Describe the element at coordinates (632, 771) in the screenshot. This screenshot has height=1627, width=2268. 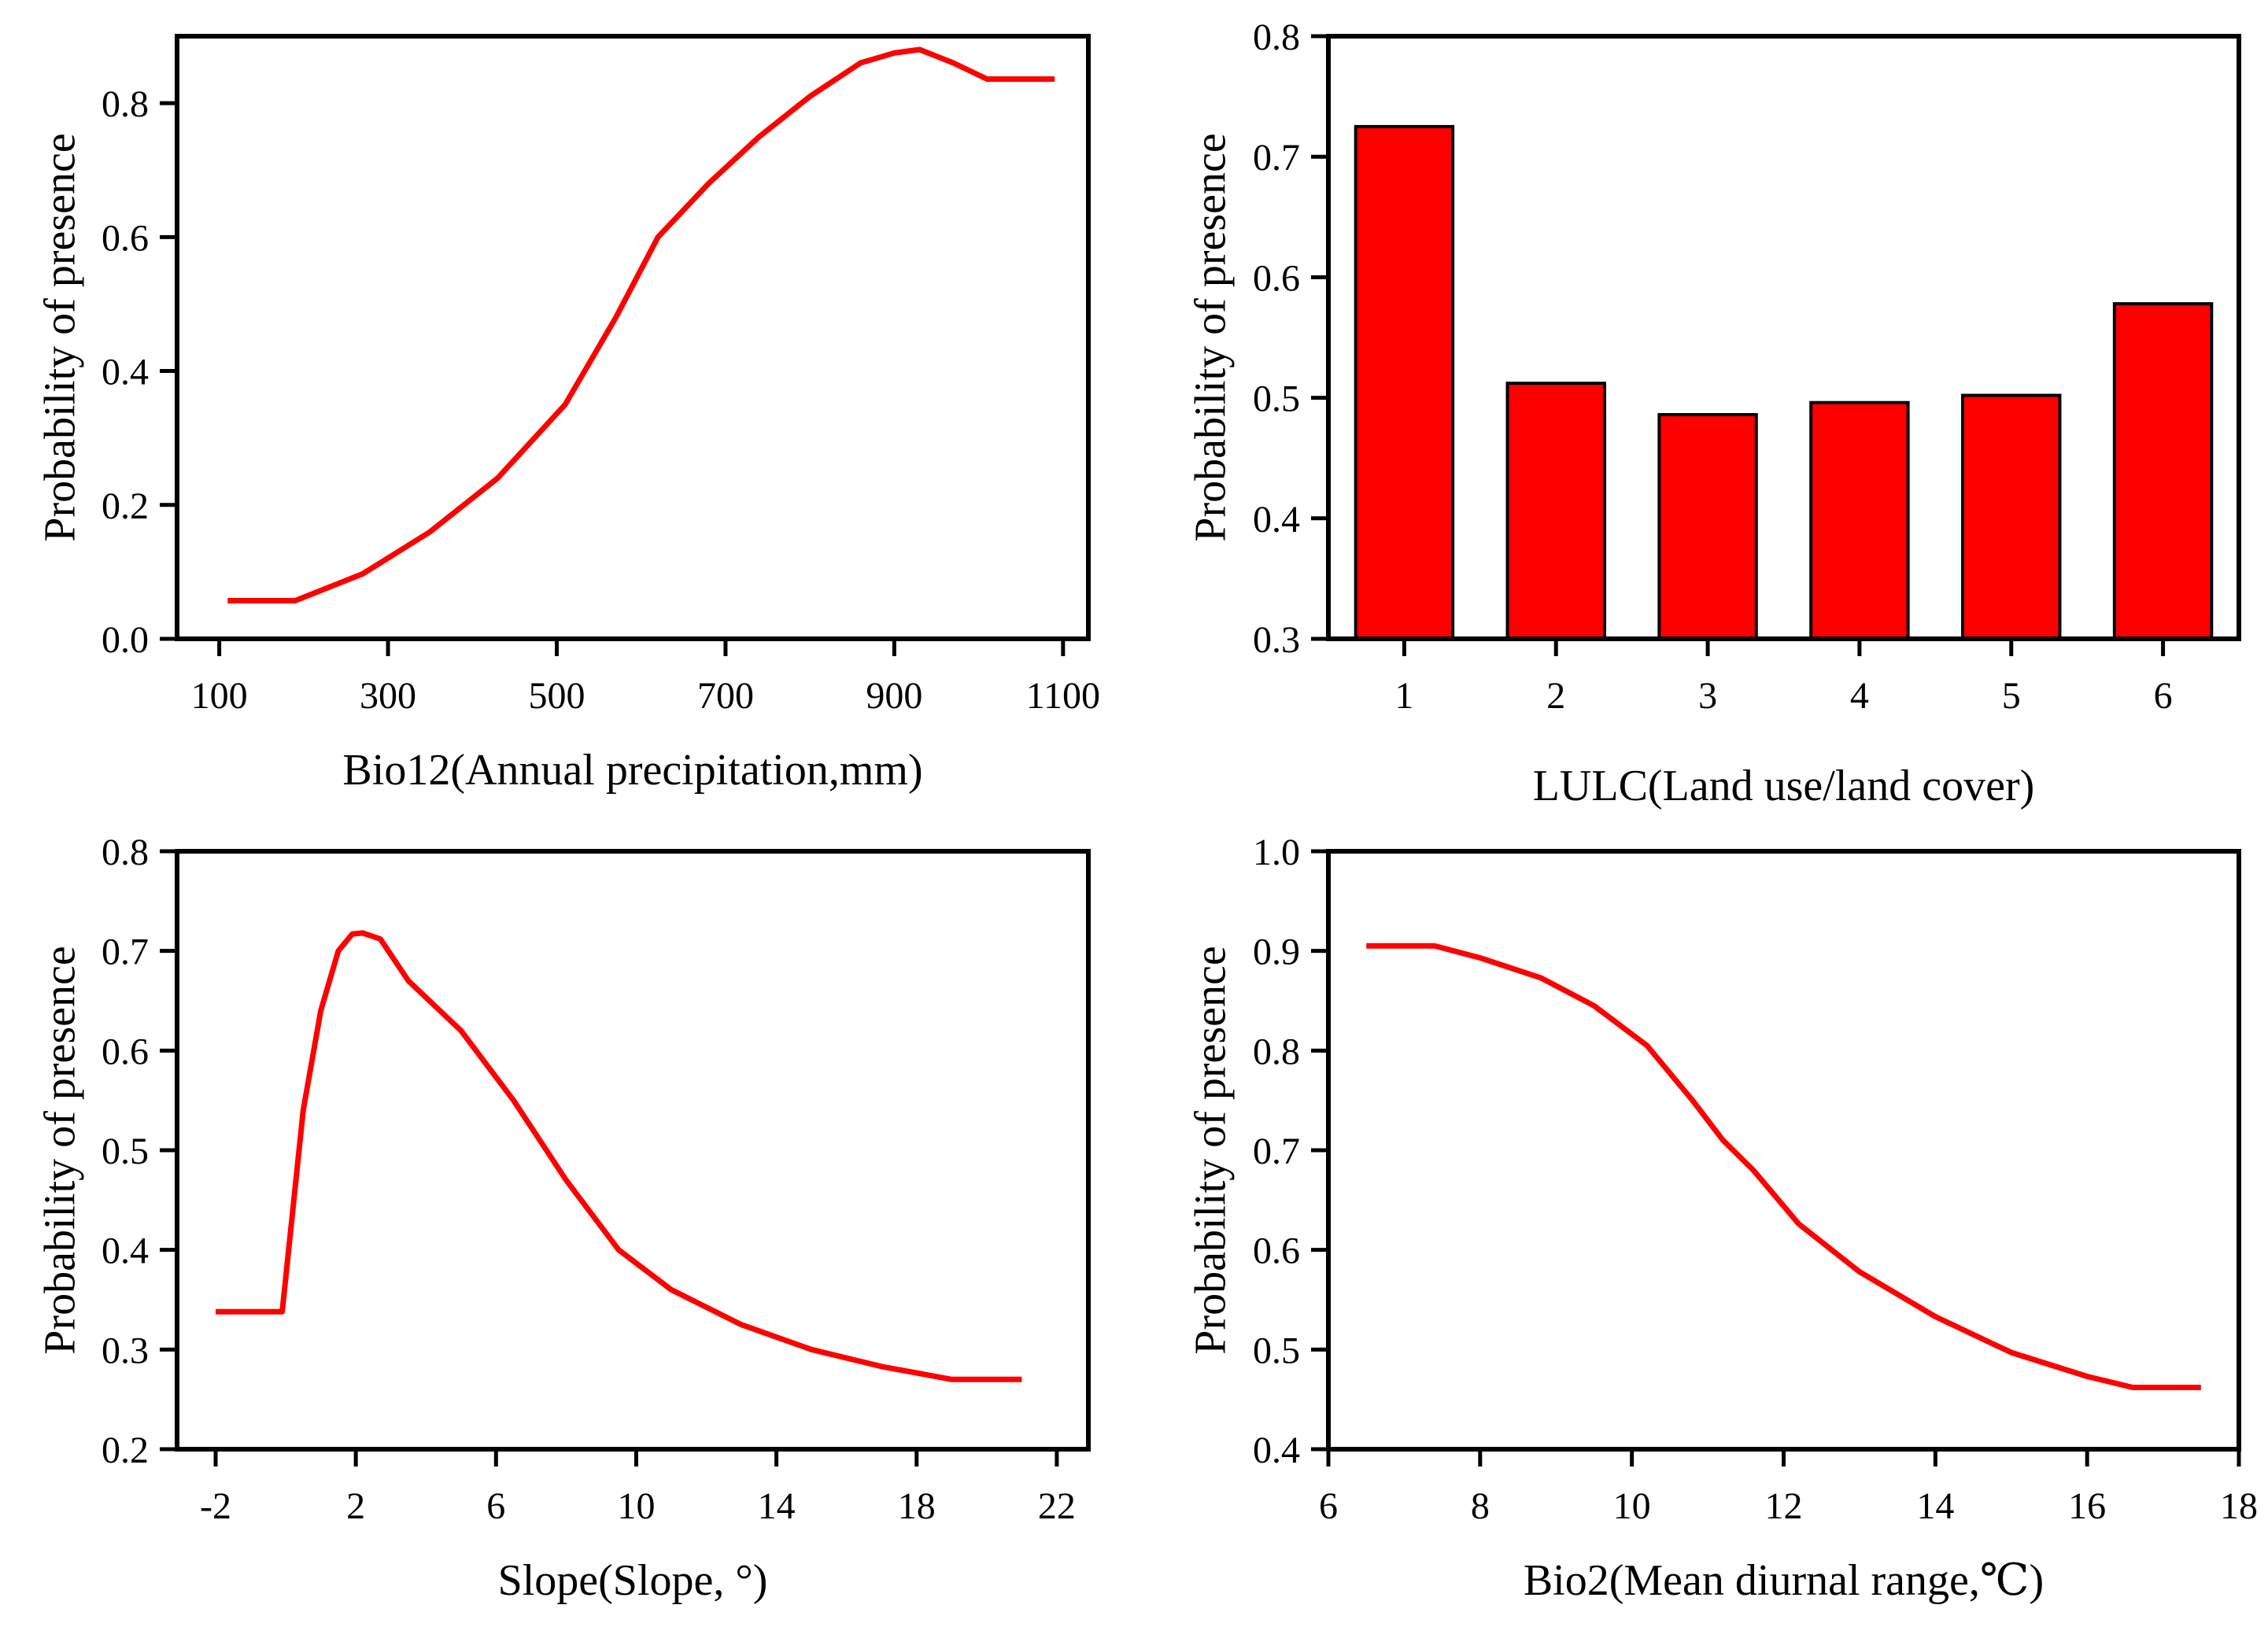
I see `x-axis-label: Bio12(Annual precipitation,mm)` at that location.